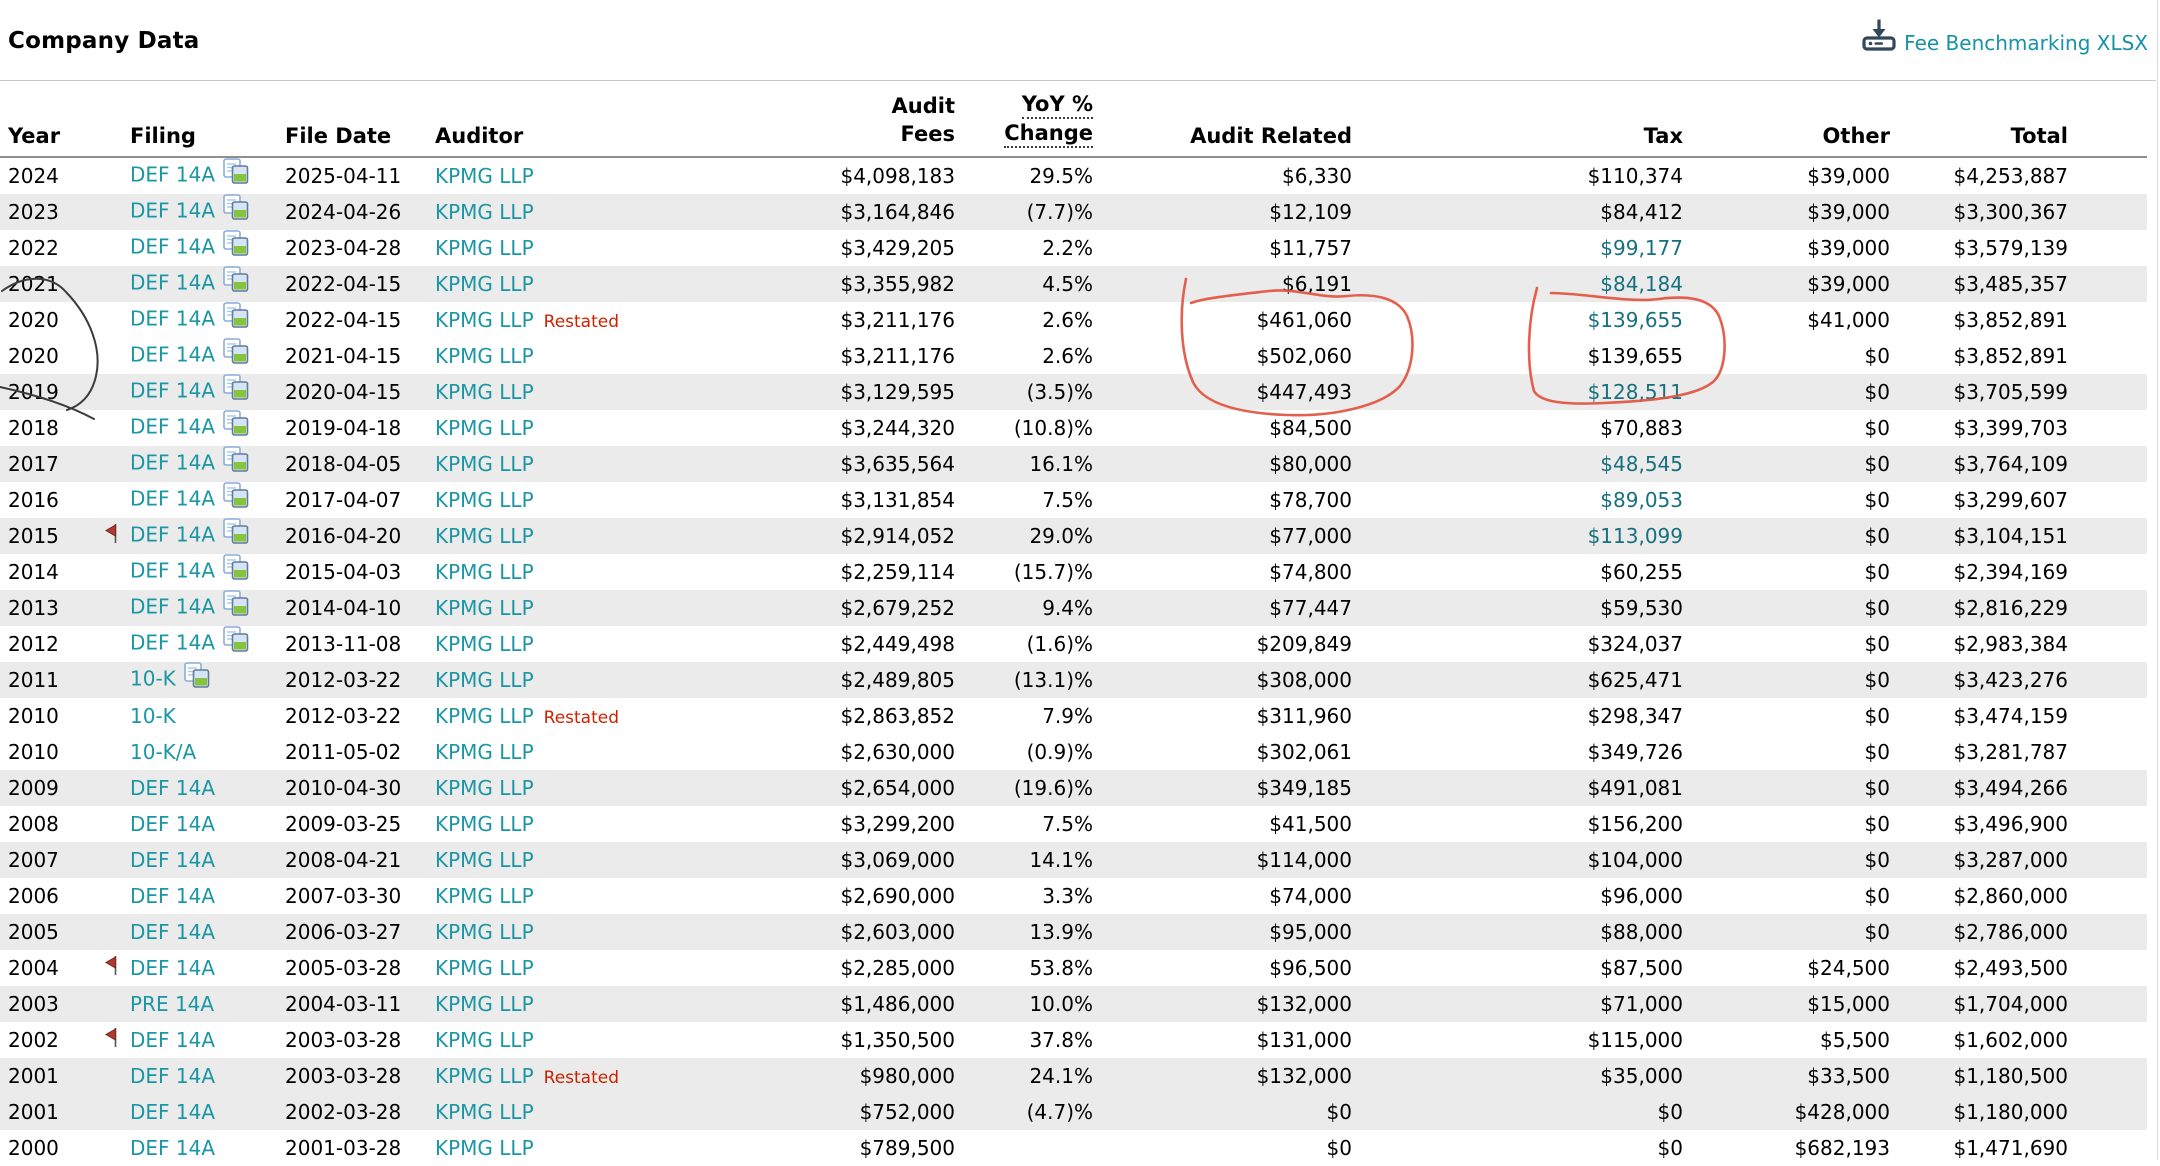 The width and height of the screenshot is (2160, 1166). What do you see at coordinates (857, 119) in the screenshot?
I see `col-header-audit-fees: Audit Fees` at bounding box center [857, 119].